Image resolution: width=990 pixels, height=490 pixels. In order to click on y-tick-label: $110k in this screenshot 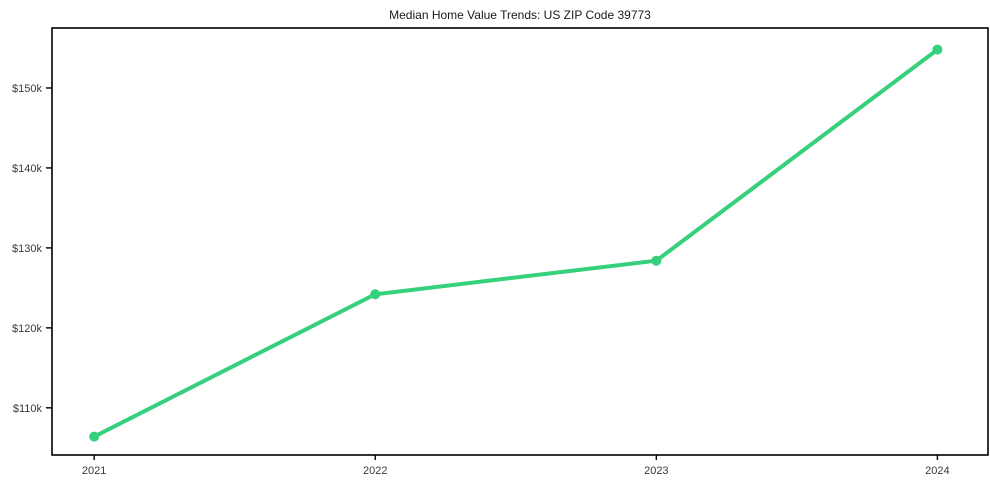, I will do `click(28, 409)`.